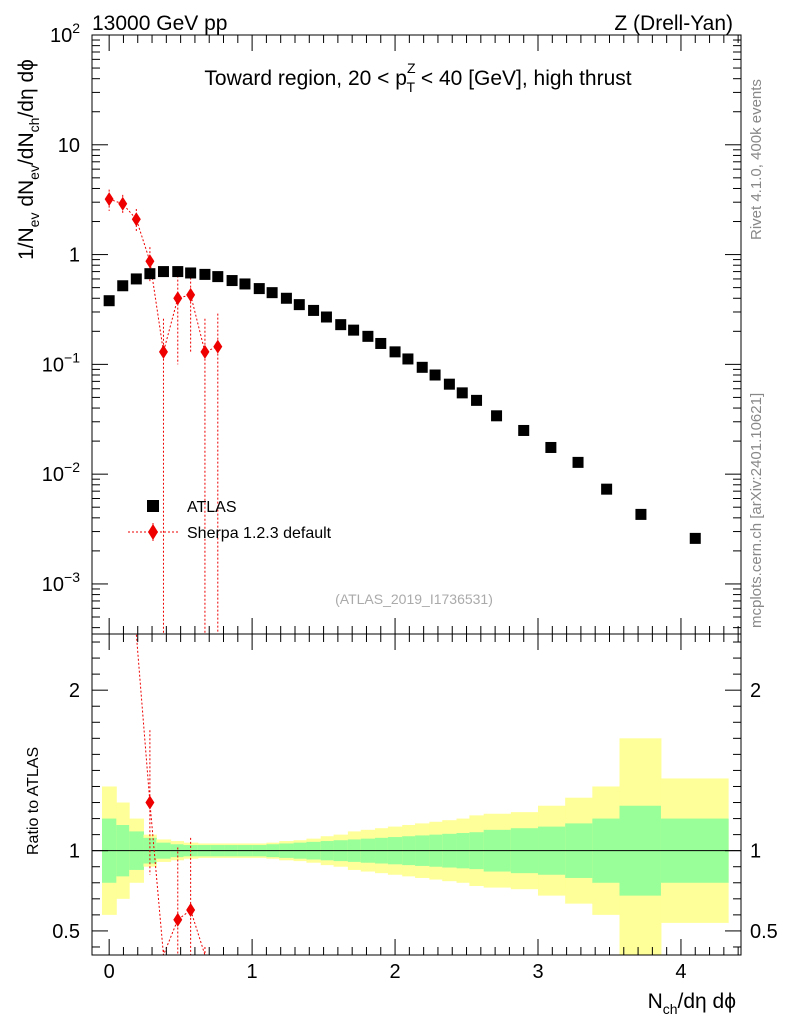 The width and height of the screenshot is (786, 1024). I want to click on y-tick-label: 10, so click(69, 146).